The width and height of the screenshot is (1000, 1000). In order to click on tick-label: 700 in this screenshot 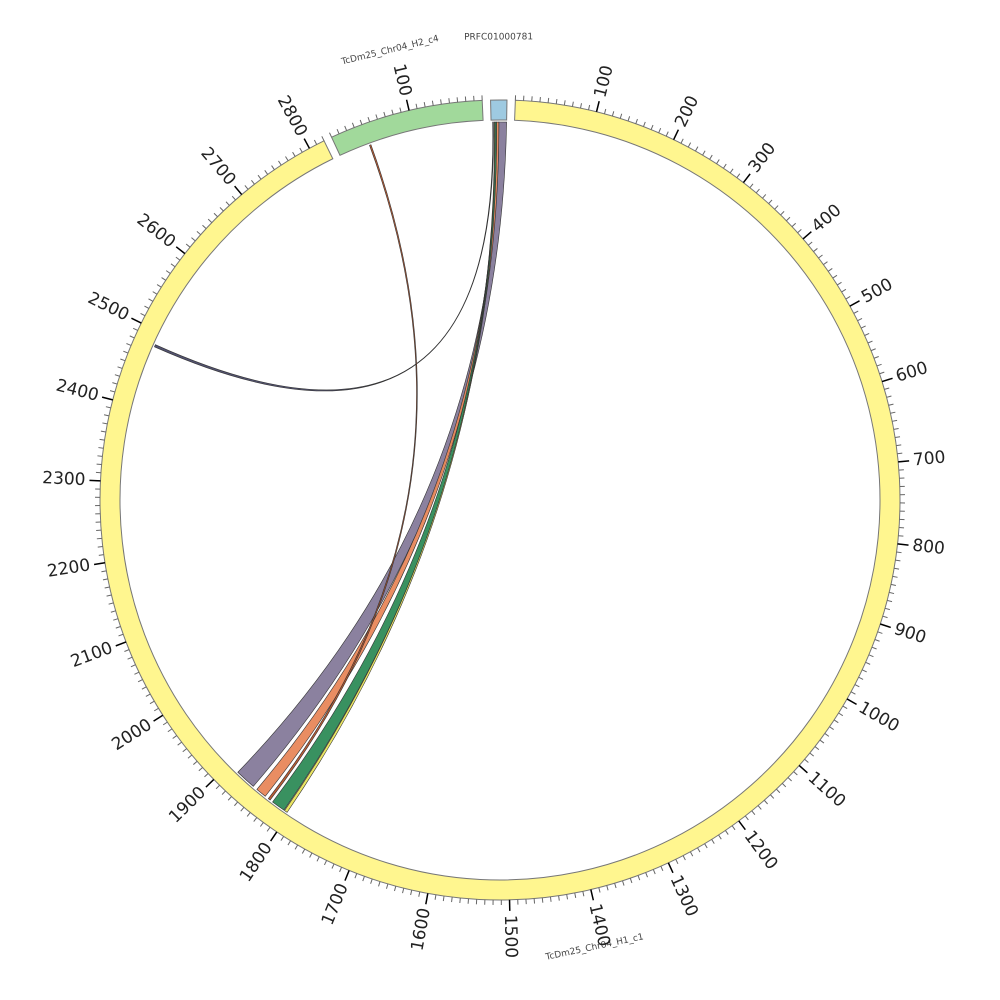, I will do `click(929, 458)`.